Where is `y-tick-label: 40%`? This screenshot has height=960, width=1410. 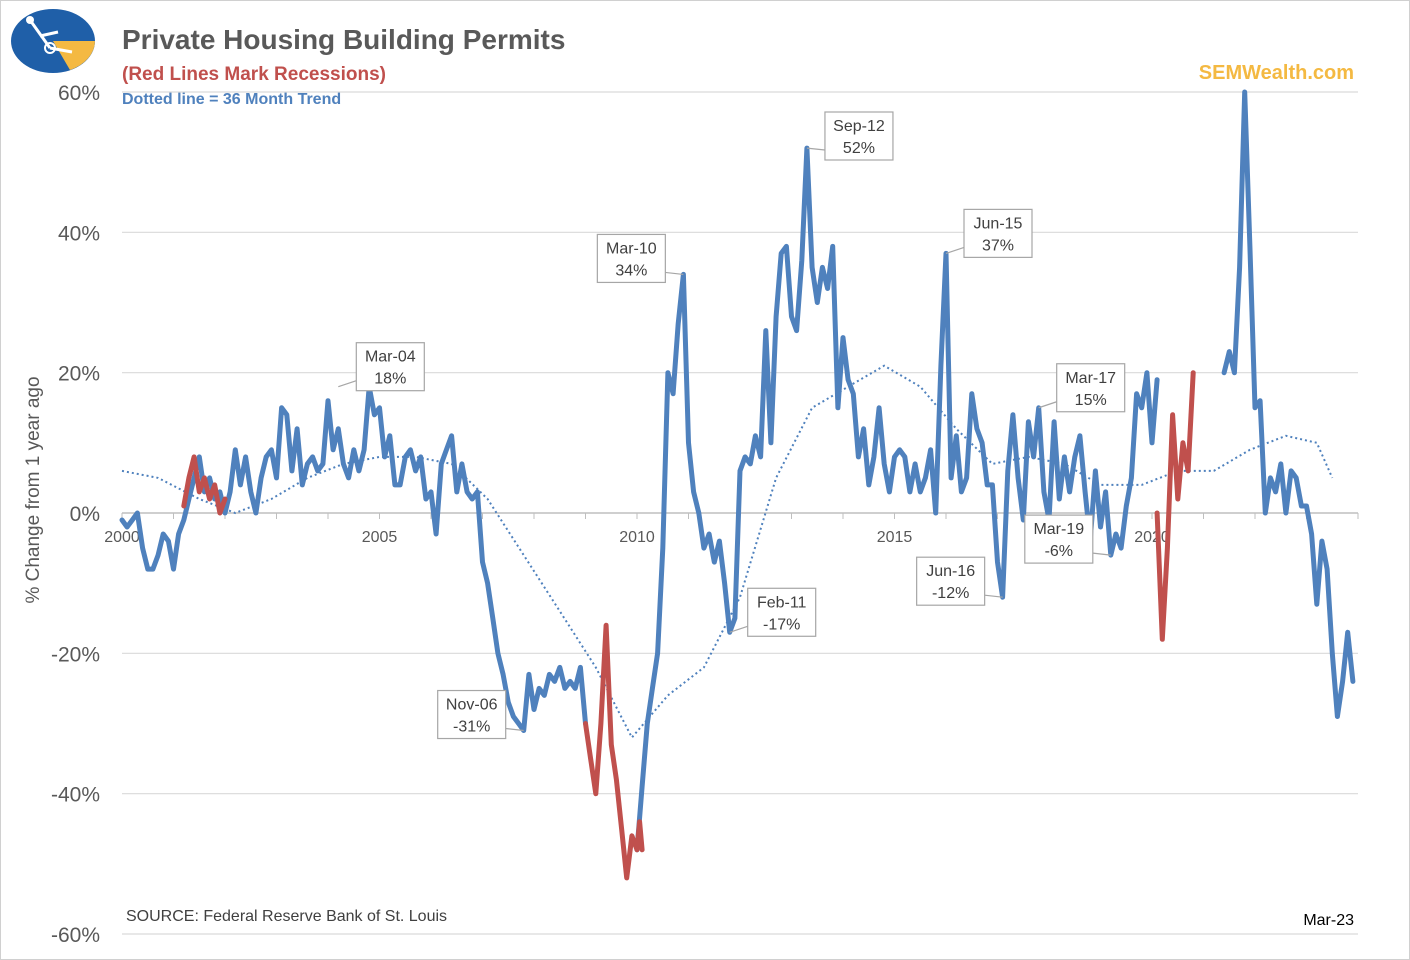 y-tick-label: 40% is located at coordinates (79, 233).